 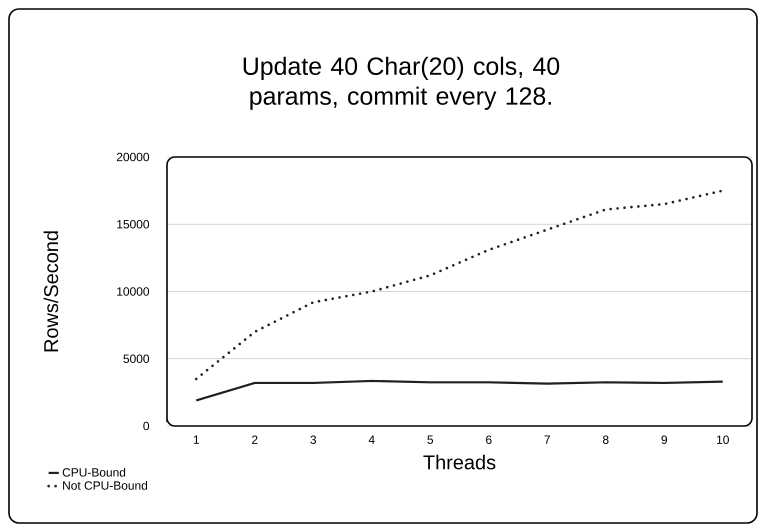 What do you see at coordinates (371, 440) in the screenshot?
I see `x-tick-label: 4` at bounding box center [371, 440].